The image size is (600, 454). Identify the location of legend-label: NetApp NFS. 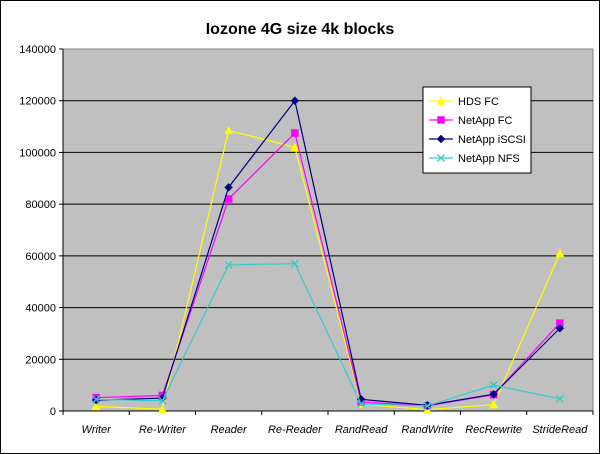
(489, 159).